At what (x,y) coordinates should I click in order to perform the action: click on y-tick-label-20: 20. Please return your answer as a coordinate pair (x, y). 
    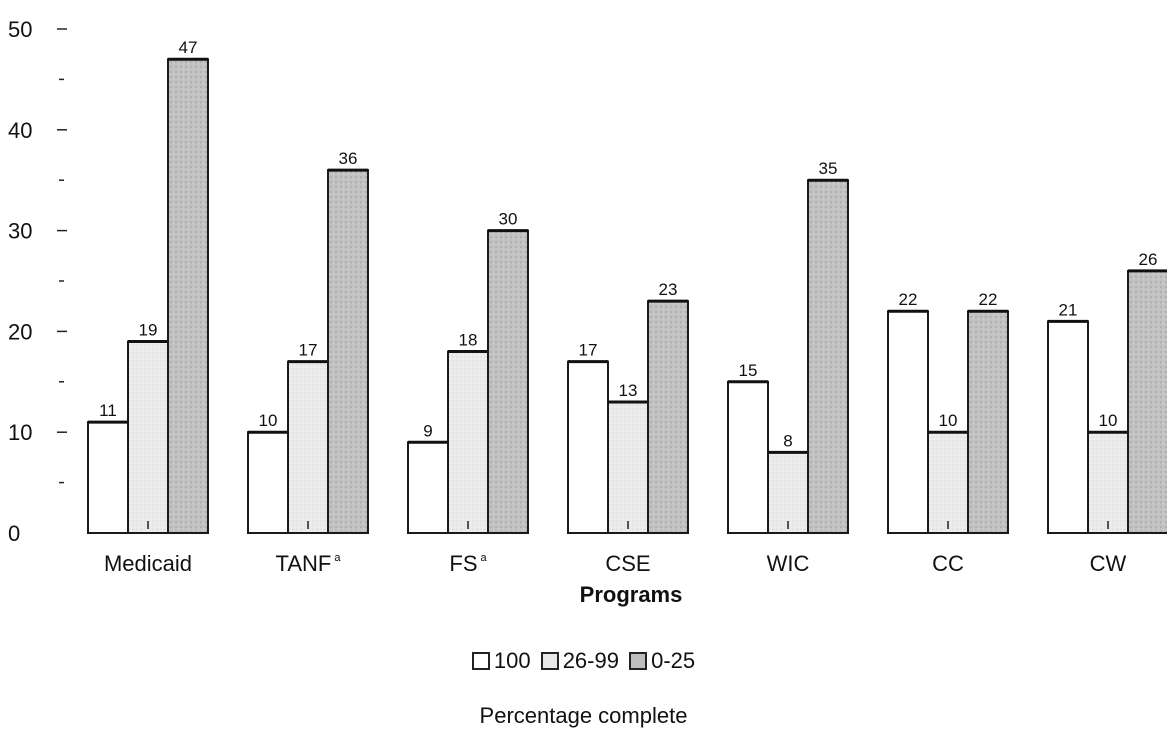
    Looking at the image, I should click on (20, 331).